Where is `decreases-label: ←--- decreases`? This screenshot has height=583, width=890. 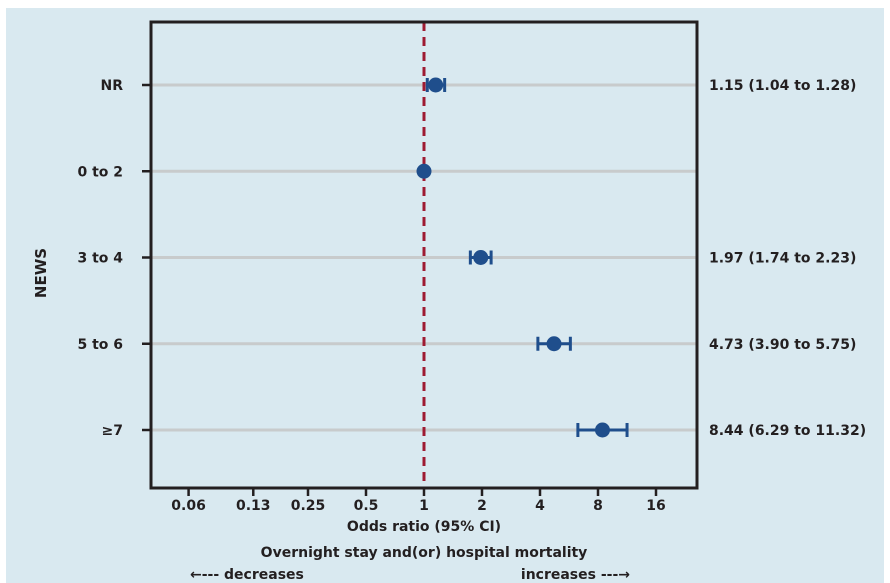
decreases-label: ←--- decreases is located at coordinates (247, 575).